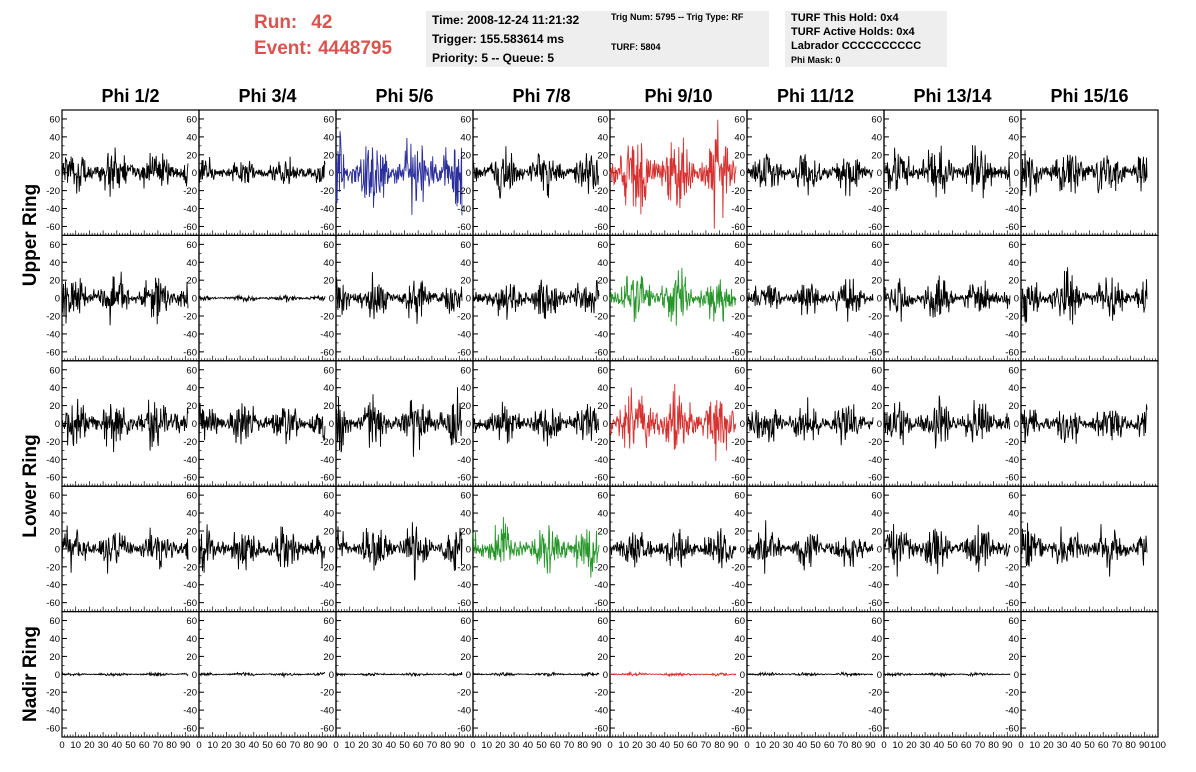 Image resolution: width=1196 pixels, height=772 pixels. Describe the element at coordinates (815, 96) in the screenshot. I see `column-title: Phi 11/12` at that location.